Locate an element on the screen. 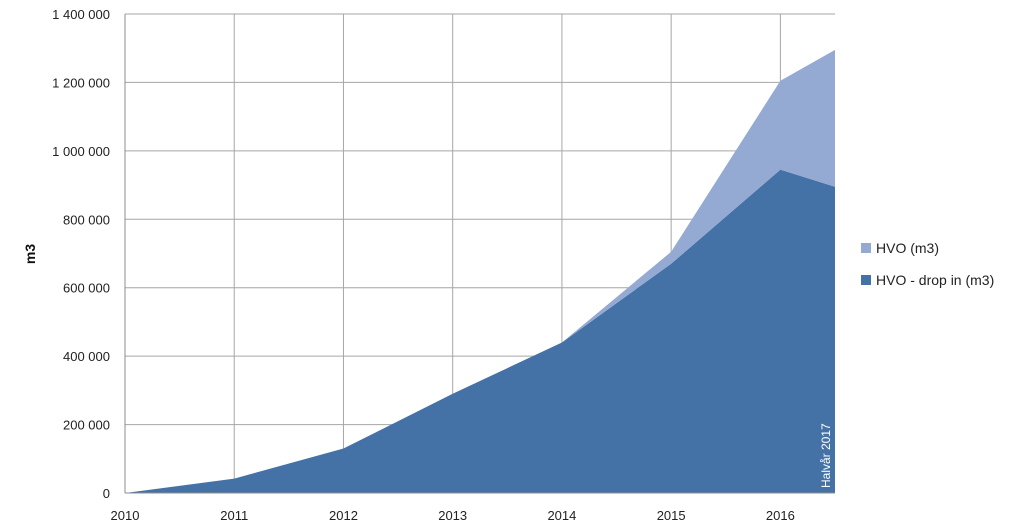  y-tick-label: 1 200 000 is located at coordinates (81, 82).